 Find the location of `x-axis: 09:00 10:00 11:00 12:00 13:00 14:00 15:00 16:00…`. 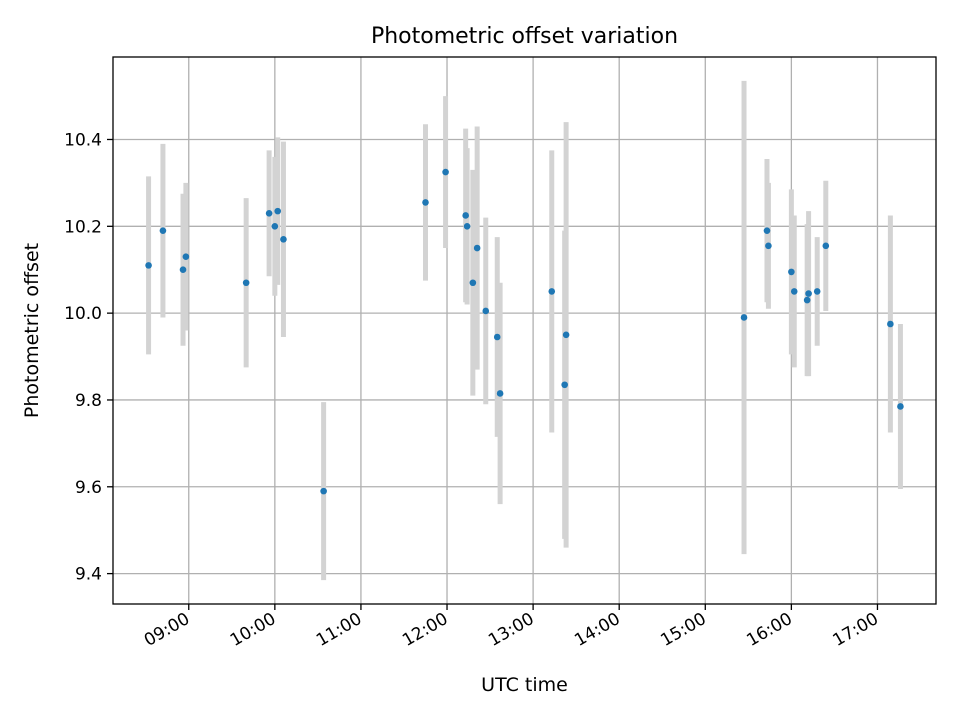

x-axis: 09:00 10:00 11:00 12:00 13:00 14:00 15:00 16:00… is located at coordinates (511, 627).